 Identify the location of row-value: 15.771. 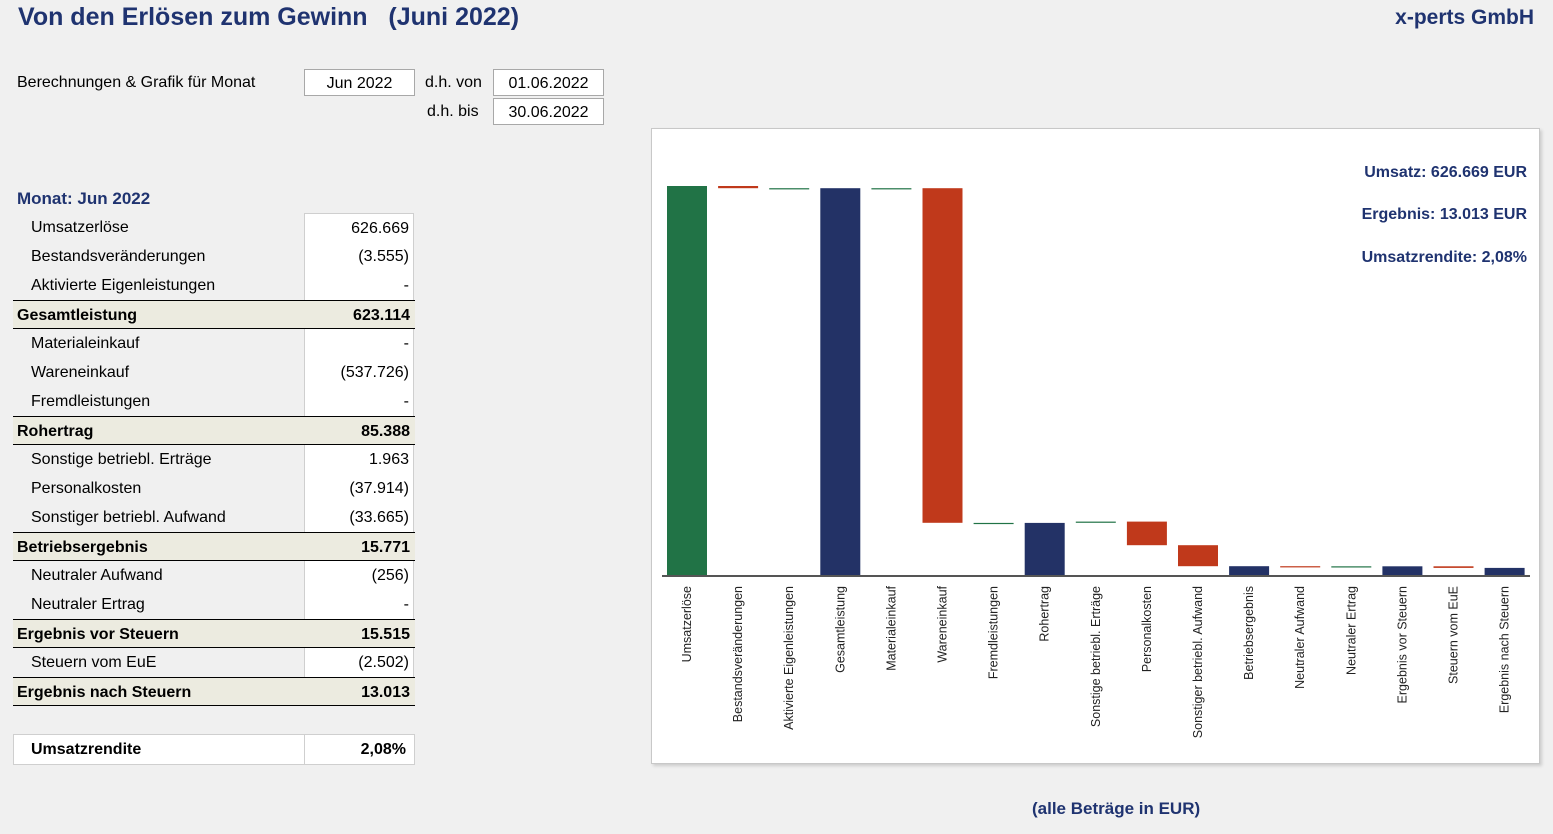
(385, 547).